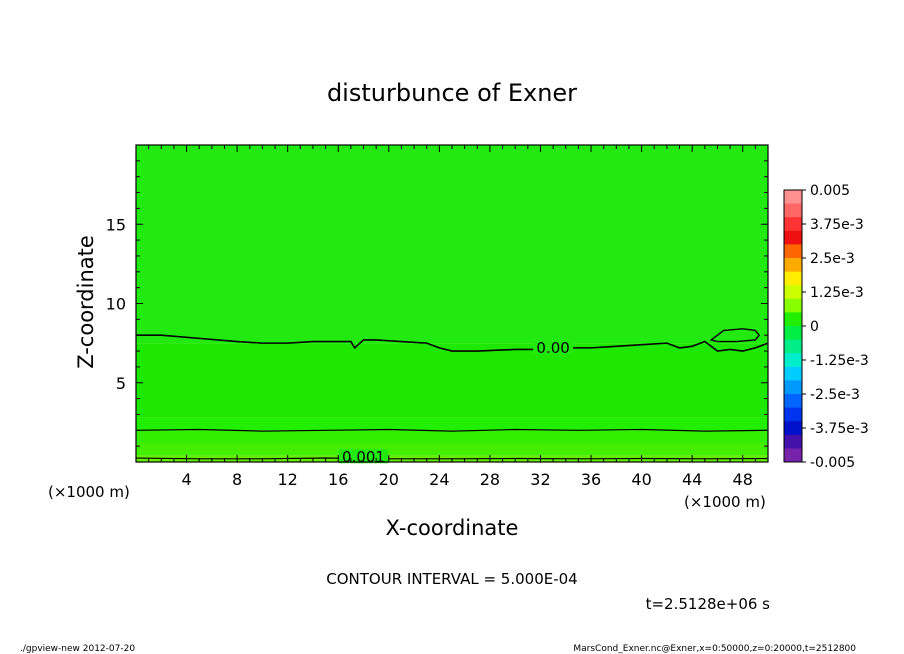 The width and height of the screenshot is (904, 654). Describe the element at coordinates (439, 479) in the screenshot. I see `x-tick-label: 24` at that location.